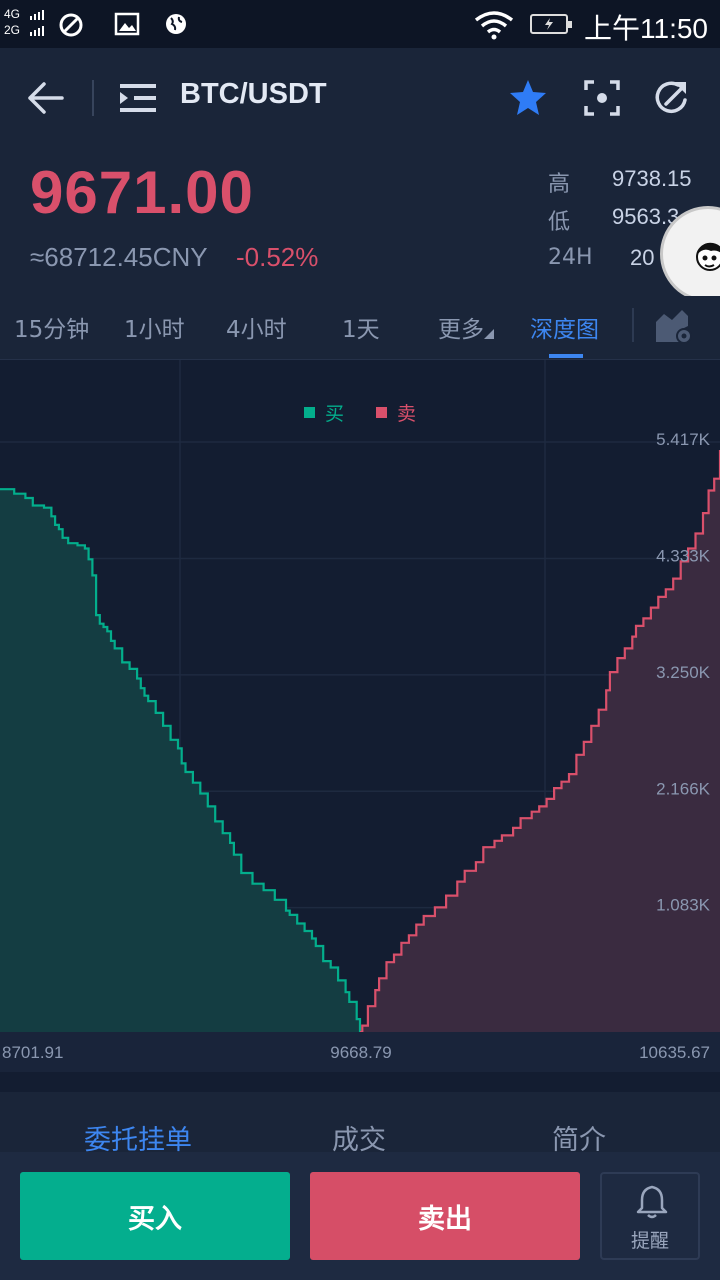 The height and width of the screenshot is (1280, 720). I want to click on low-value: 9563.3, so click(646, 216).